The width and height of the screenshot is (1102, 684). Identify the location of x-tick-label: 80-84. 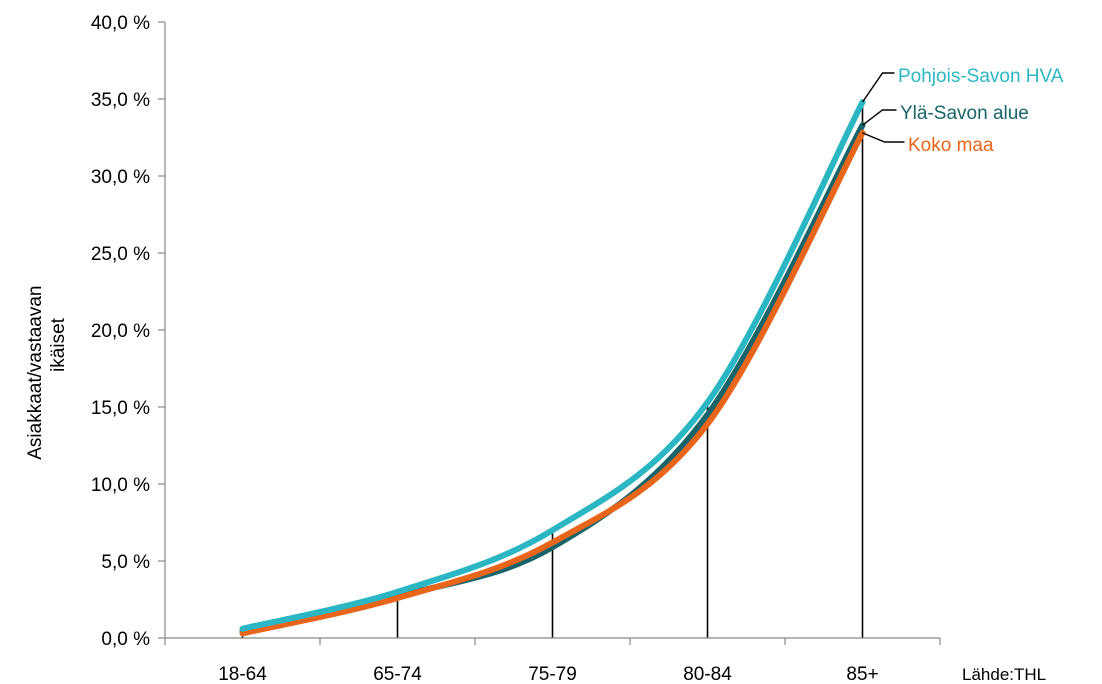
(707, 674).